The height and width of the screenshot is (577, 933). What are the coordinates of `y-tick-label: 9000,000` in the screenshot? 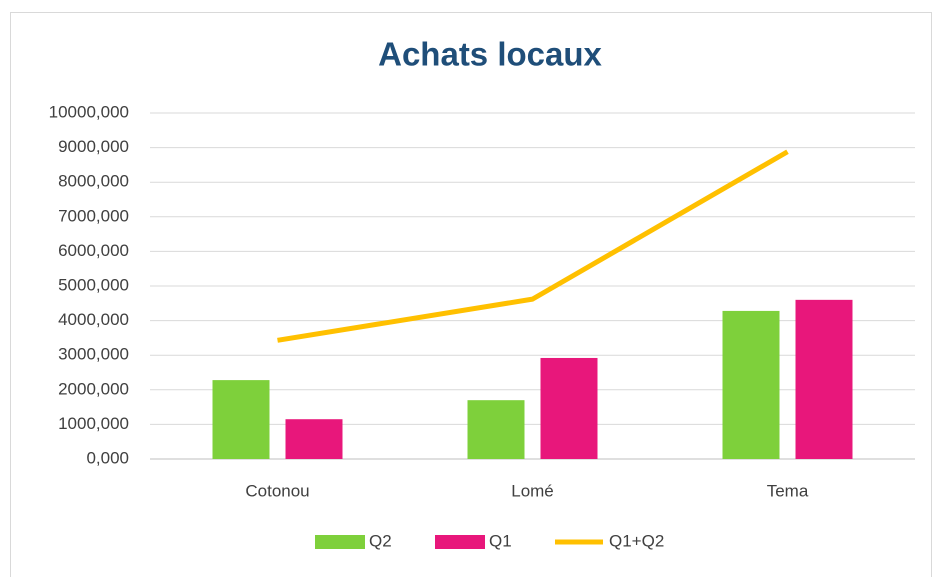 It's located at (93, 146).